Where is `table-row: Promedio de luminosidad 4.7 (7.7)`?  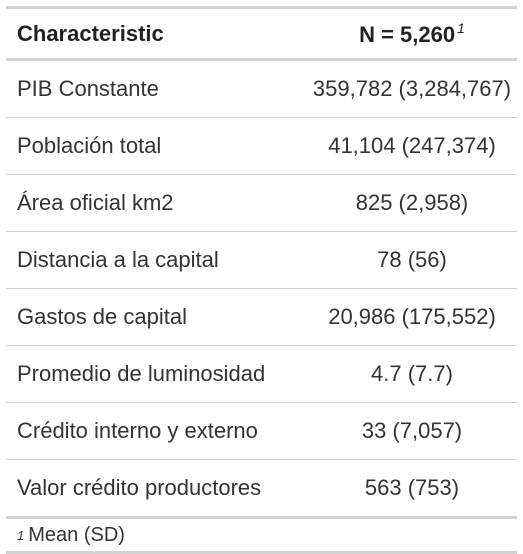 table-row: Promedio de luminosidad 4.7 (7.7) is located at coordinates (261, 374).